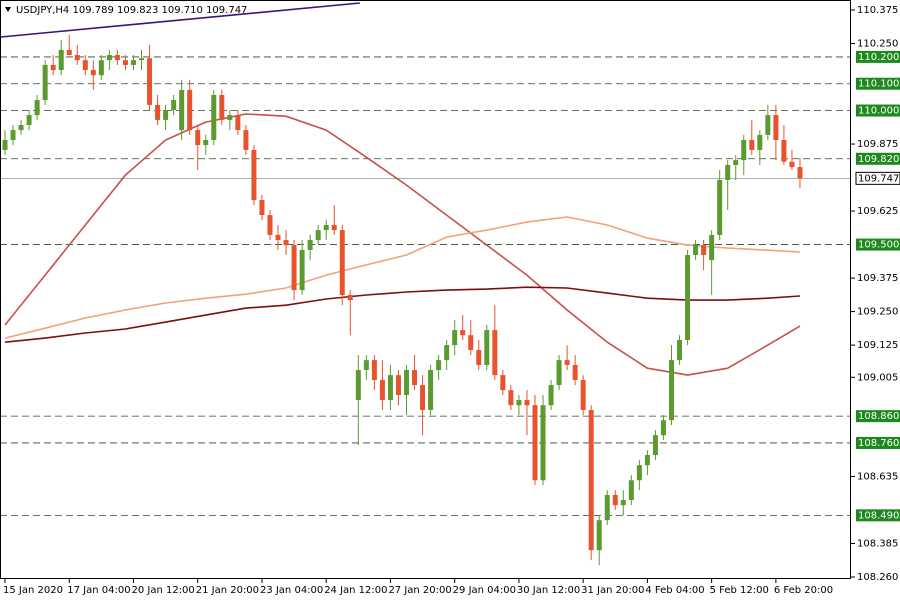 The width and height of the screenshot is (900, 600). What do you see at coordinates (877, 312) in the screenshot?
I see `y-tick-label: 109.250` at bounding box center [877, 312].